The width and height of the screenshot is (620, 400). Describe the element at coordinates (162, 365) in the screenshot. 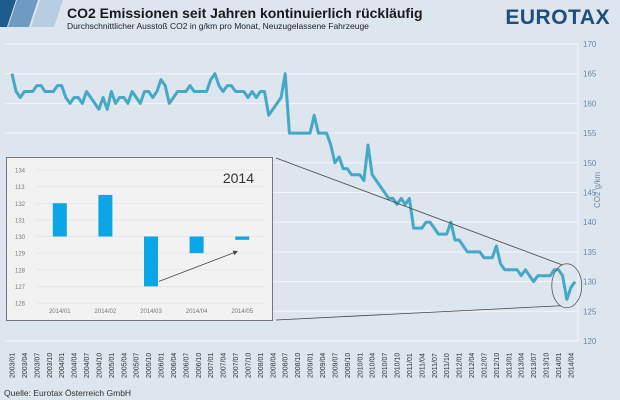

I see `x-tick-label: 2006/01` at that location.